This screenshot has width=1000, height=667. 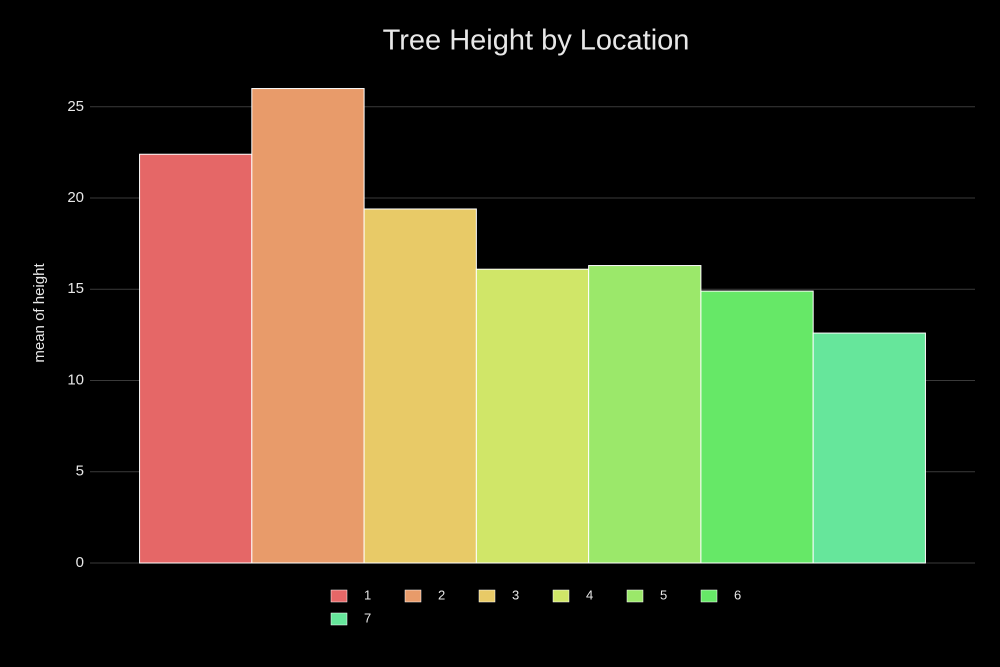 What do you see at coordinates (515, 594) in the screenshot?
I see `legend-label: 3` at bounding box center [515, 594].